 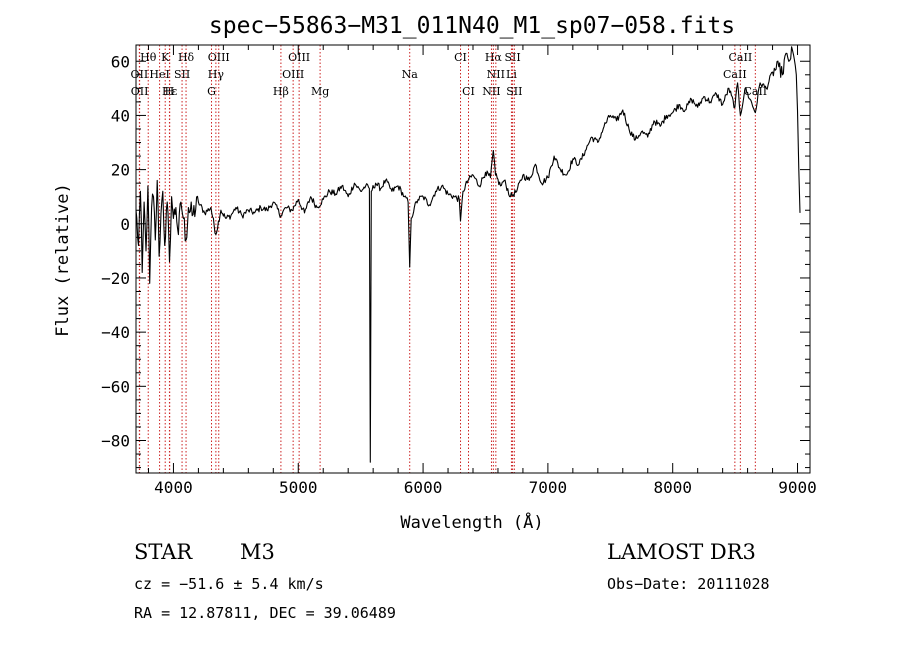 I want to click on x-tick-label-7000: 7000, so click(x=548, y=487).